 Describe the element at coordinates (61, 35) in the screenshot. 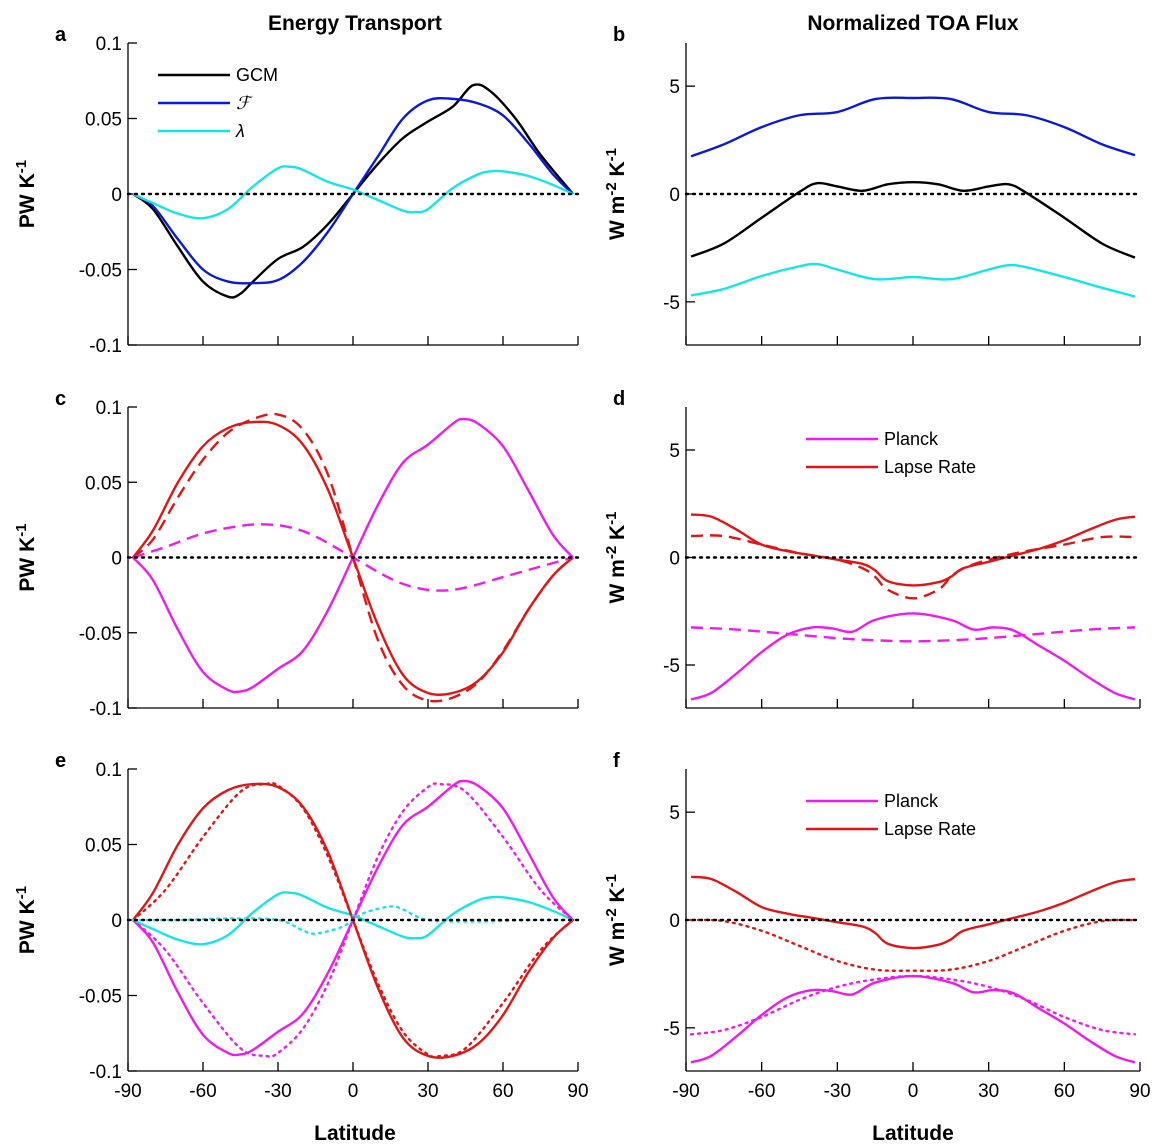

I see `panel-label-a: a` at that location.